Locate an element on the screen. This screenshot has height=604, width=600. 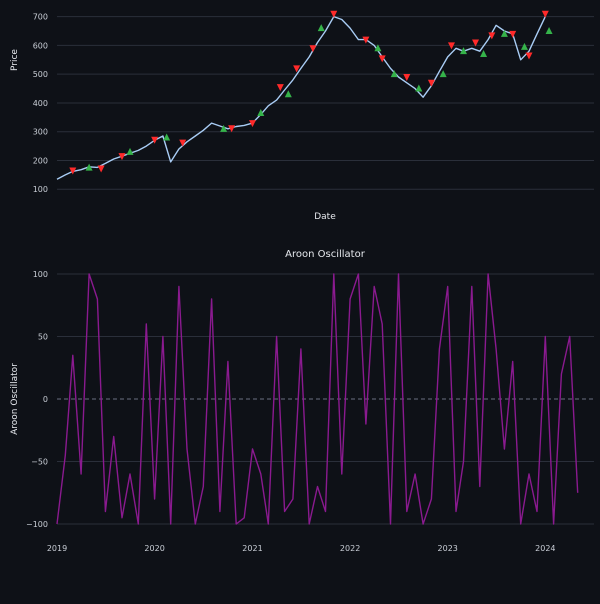
price-y-tick-label: 300 is located at coordinates (40, 132).